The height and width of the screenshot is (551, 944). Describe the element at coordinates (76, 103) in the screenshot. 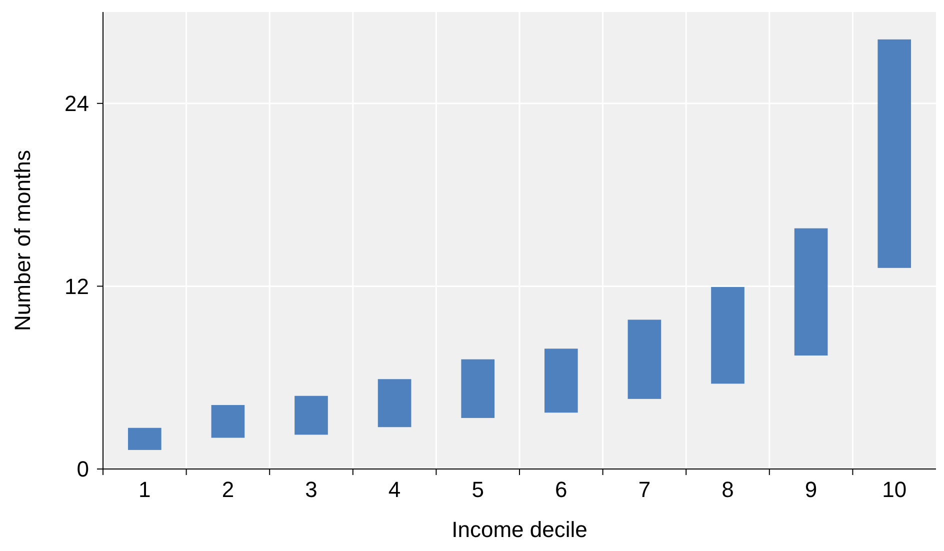

I see `y-tick-label: 24` at that location.